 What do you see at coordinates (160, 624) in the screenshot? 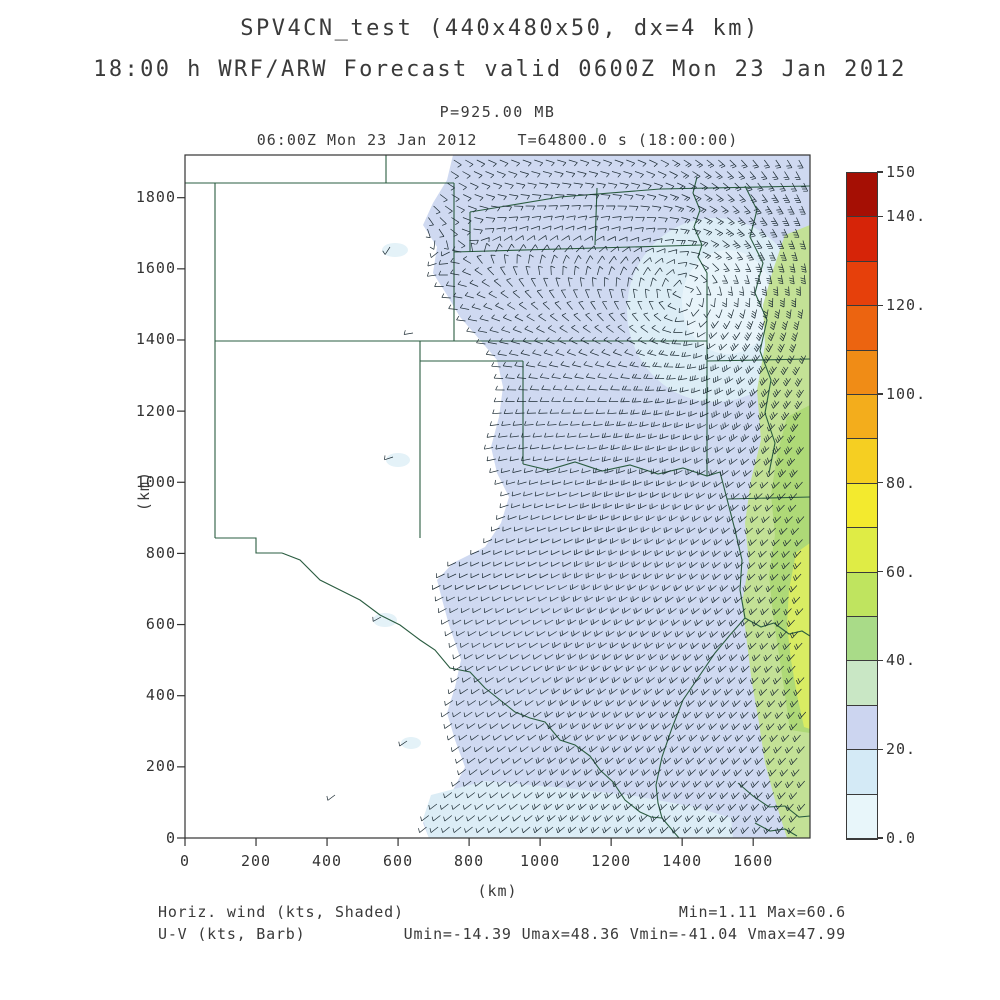
I see `y-tick-label: 600` at bounding box center [160, 624].